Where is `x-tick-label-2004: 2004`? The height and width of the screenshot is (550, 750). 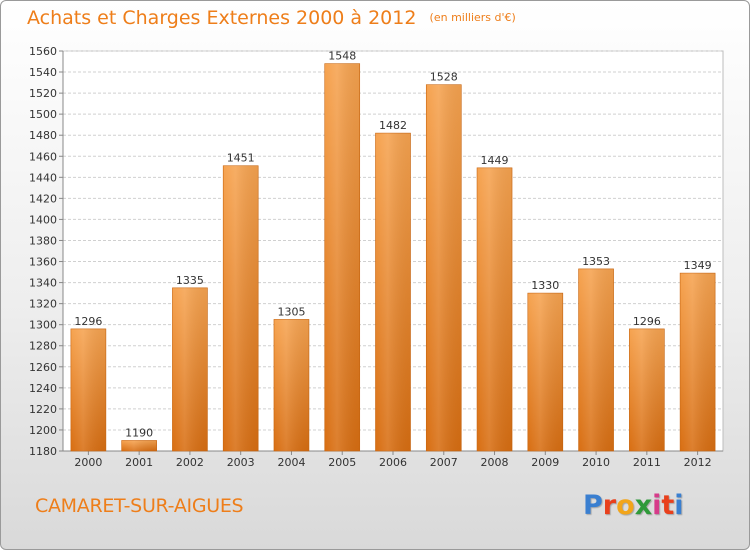 x-tick-label-2004: 2004 is located at coordinates (291, 462).